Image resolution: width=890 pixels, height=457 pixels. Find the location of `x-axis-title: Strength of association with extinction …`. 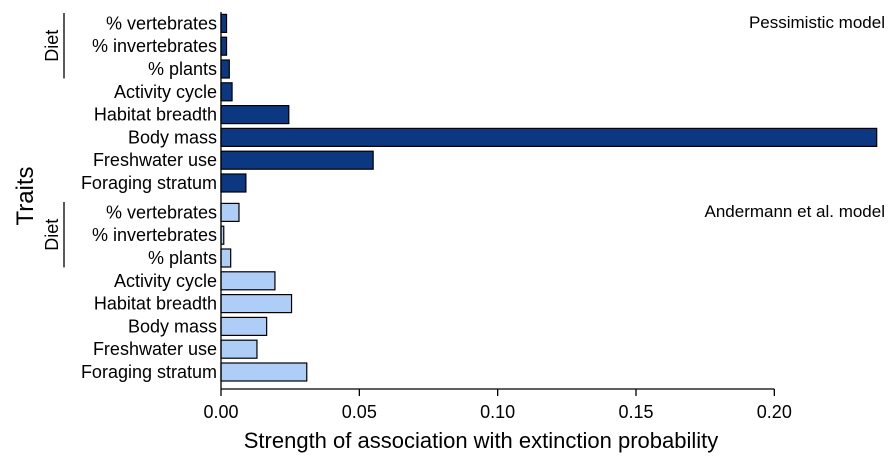

x-axis-title: Strength of association with extinction … is located at coordinates (481, 440).